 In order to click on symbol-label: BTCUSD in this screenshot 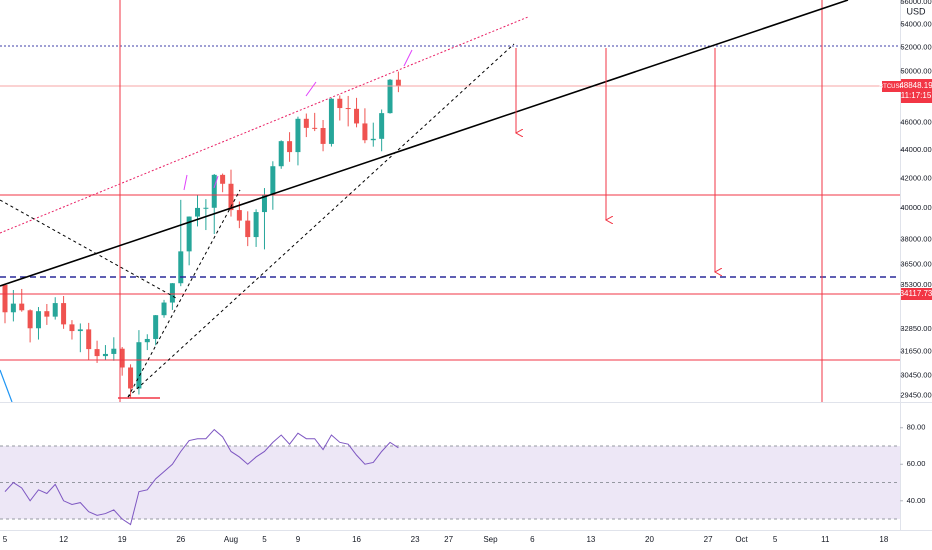, I will do `click(891, 87)`.